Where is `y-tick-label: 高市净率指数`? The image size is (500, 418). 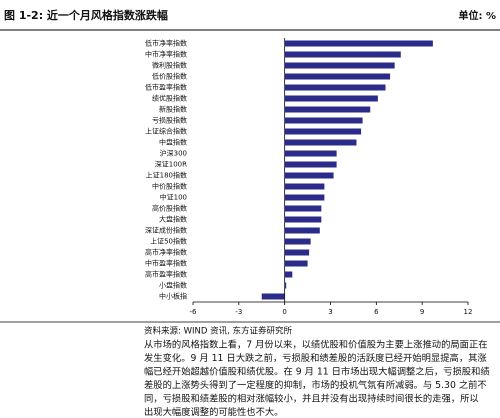 y-tick-label: 高市净率指数 is located at coordinates (166, 252).